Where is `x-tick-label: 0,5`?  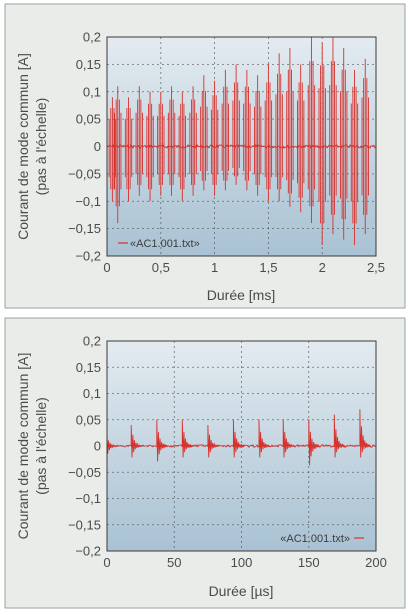 x-tick-label: 0,5 is located at coordinates (161, 267).